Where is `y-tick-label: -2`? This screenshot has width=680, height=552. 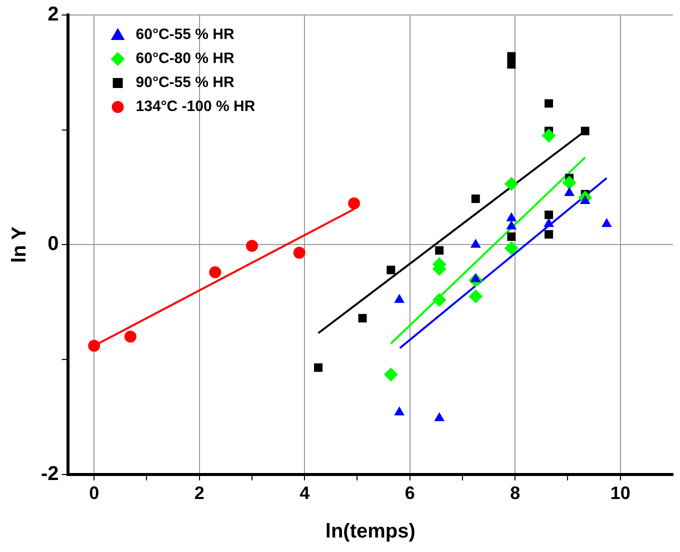
y-tick-label: -2 is located at coordinates (49, 473).